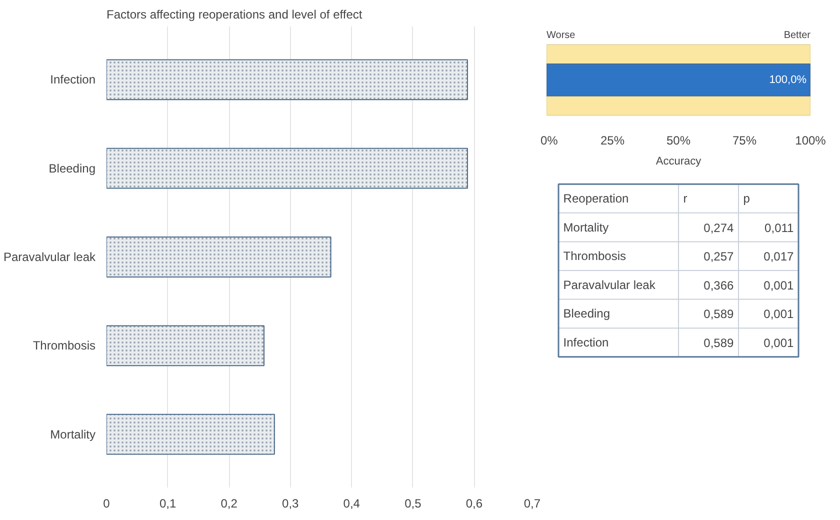  Describe the element at coordinates (291, 503) in the screenshot. I see `x-tick-label: 0,3` at that location.